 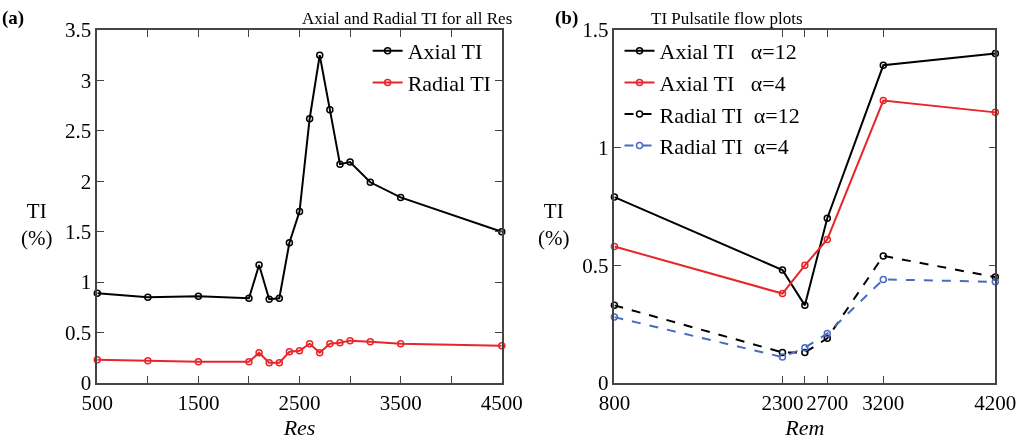 I want to click on y-tick-label: 3.5, so click(x=78, y=30).